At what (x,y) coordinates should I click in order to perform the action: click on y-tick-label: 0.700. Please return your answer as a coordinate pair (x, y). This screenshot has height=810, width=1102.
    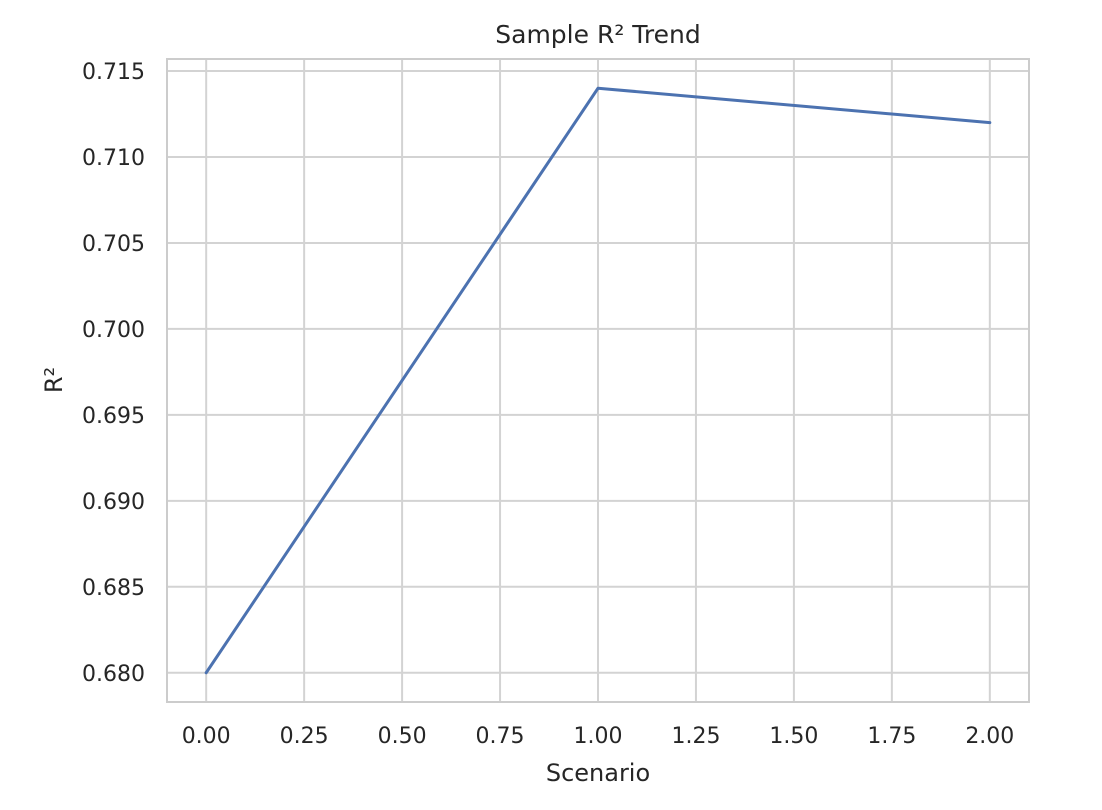
    Looking at the image, I should click on (113, 330).